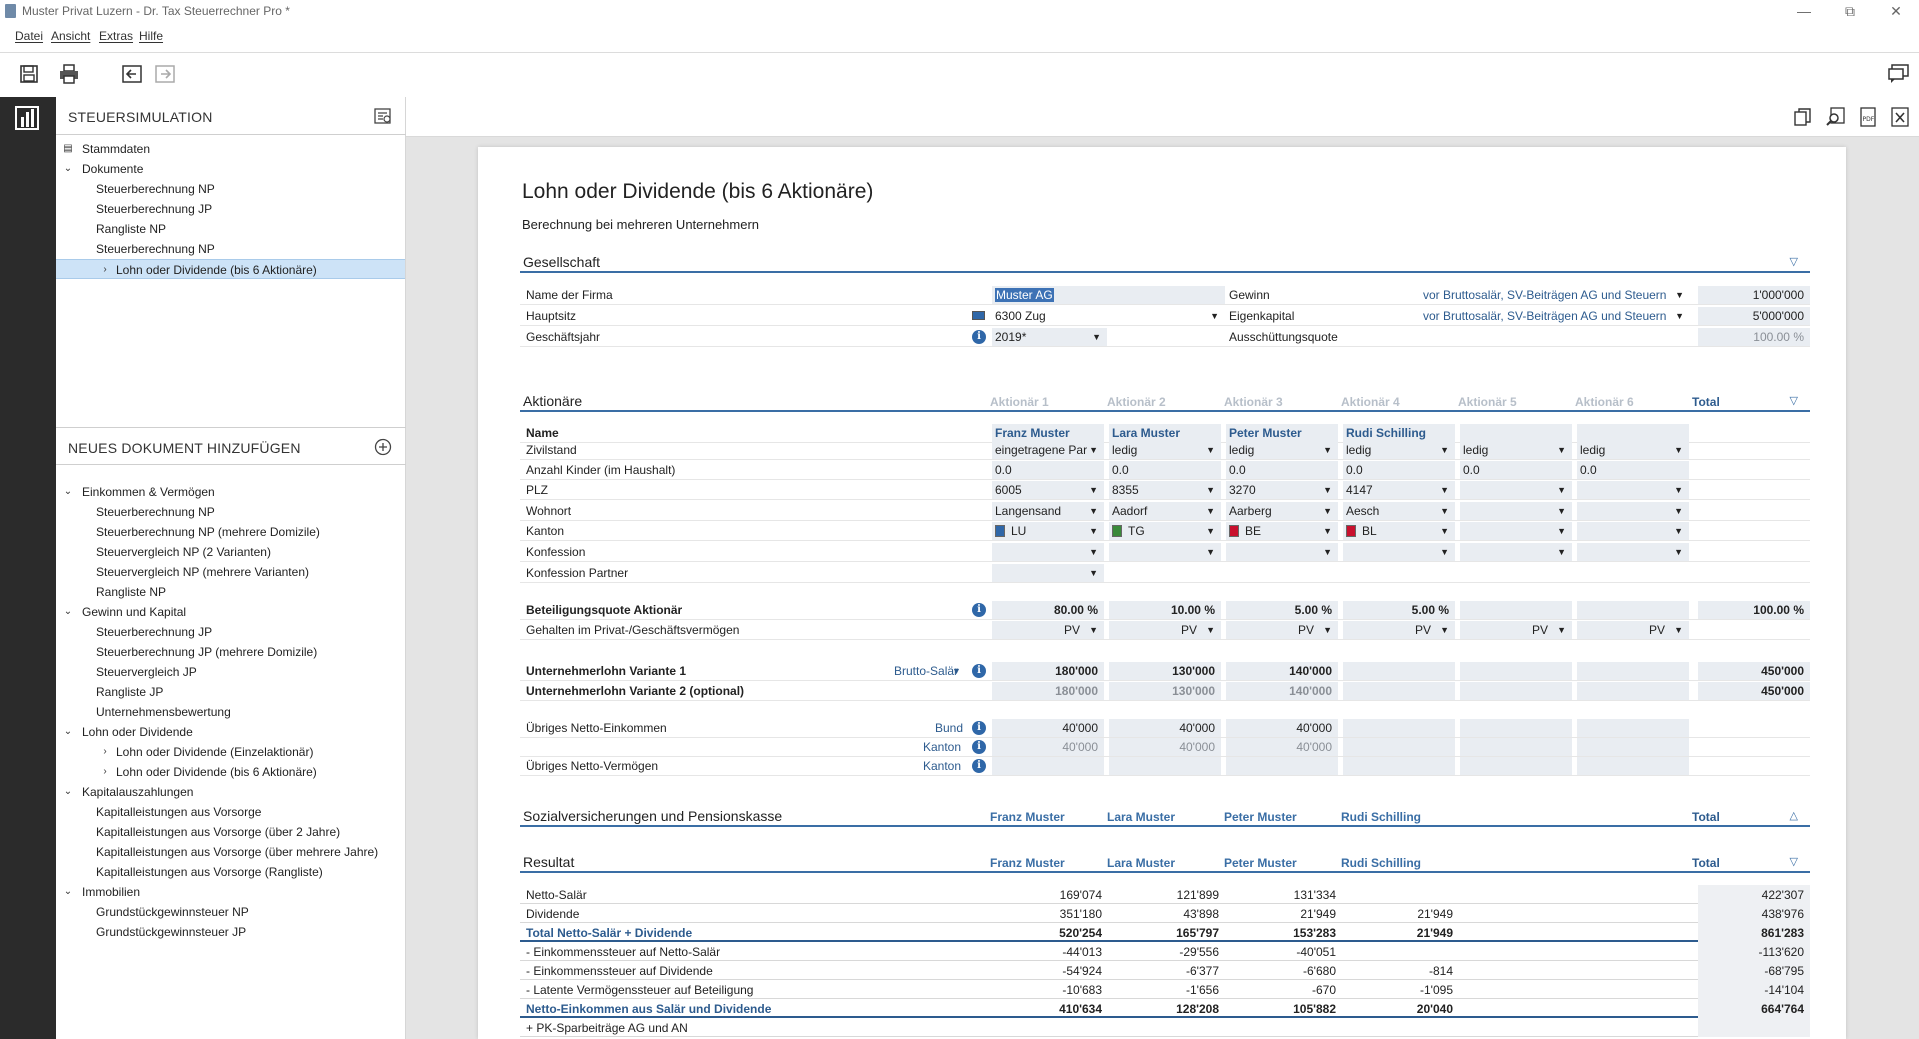  I want to click on tree-template-item: Steuerberechnung NP, so click(155, 512).